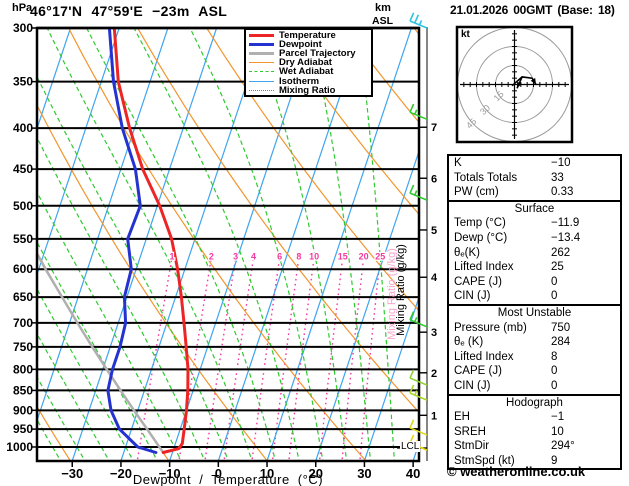  I want to click on svg-text: 40, so click(413, 473).